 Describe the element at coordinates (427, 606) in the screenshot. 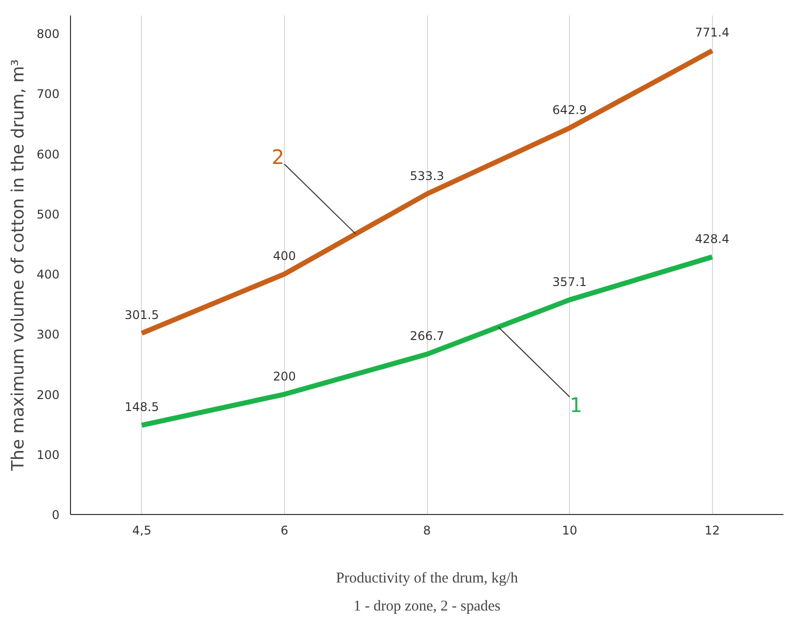

I see `text: 1 - drop zone, 2 - spades` at that location.